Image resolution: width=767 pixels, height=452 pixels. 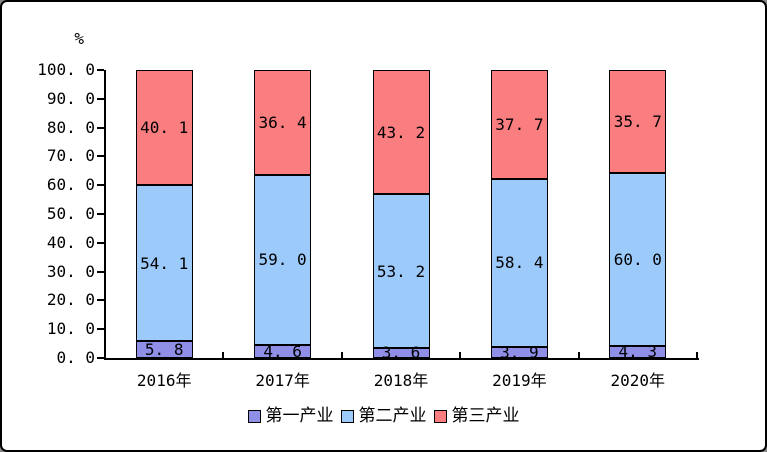 What do you see at coordinates (70, 271) in the screenshot?
I see `y-axis-tick-label: 30. 0` at bounding box center [70, 271].